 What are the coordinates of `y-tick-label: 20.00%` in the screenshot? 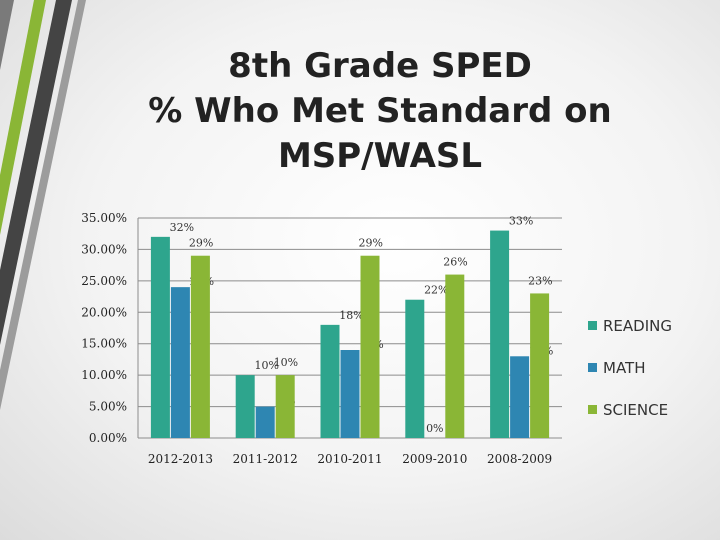 It's located at (104, 312).